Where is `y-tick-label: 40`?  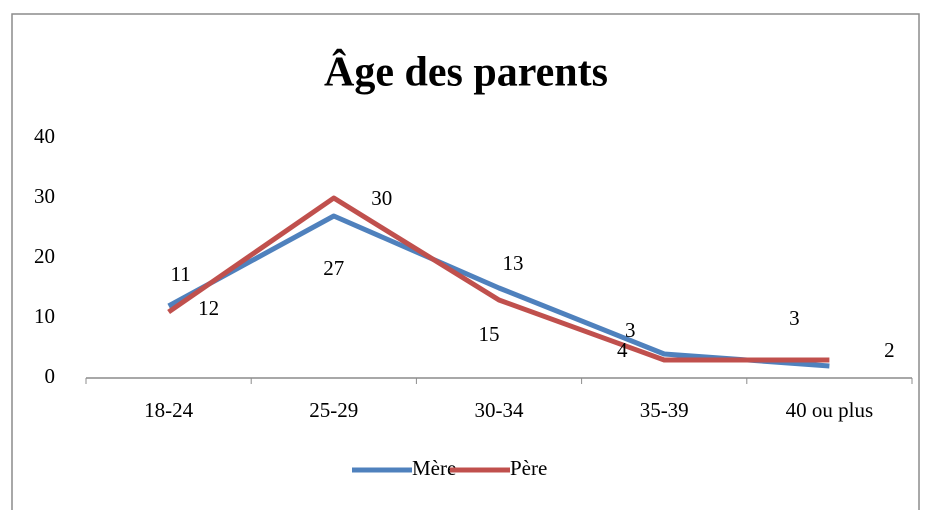
y-tick-label: 40 is located at coordinates (44, 136).